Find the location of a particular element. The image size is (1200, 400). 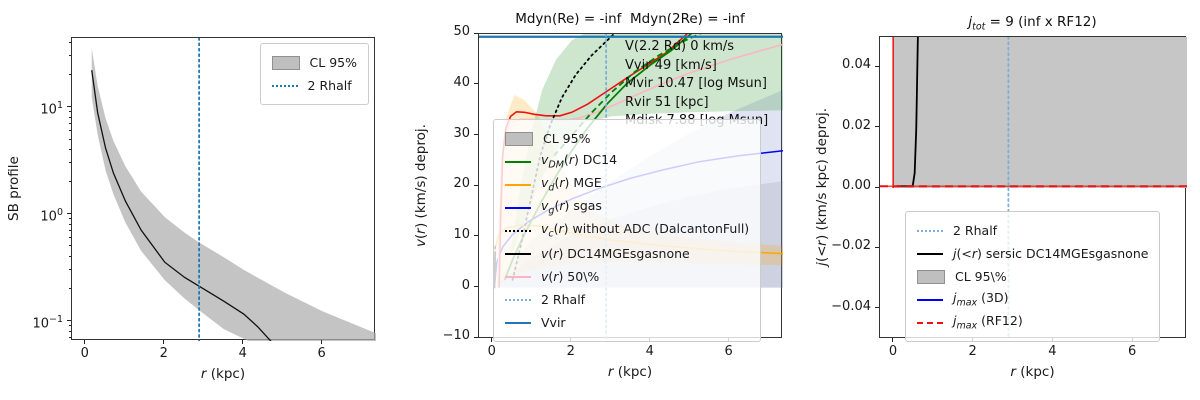

y-tick-label: 40 is located at coordinates (443, 82).